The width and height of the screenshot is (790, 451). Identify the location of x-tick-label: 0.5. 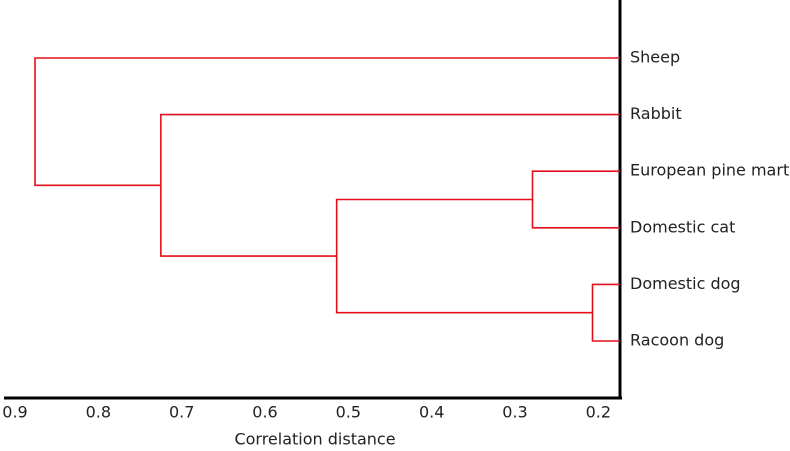
(348, 412).